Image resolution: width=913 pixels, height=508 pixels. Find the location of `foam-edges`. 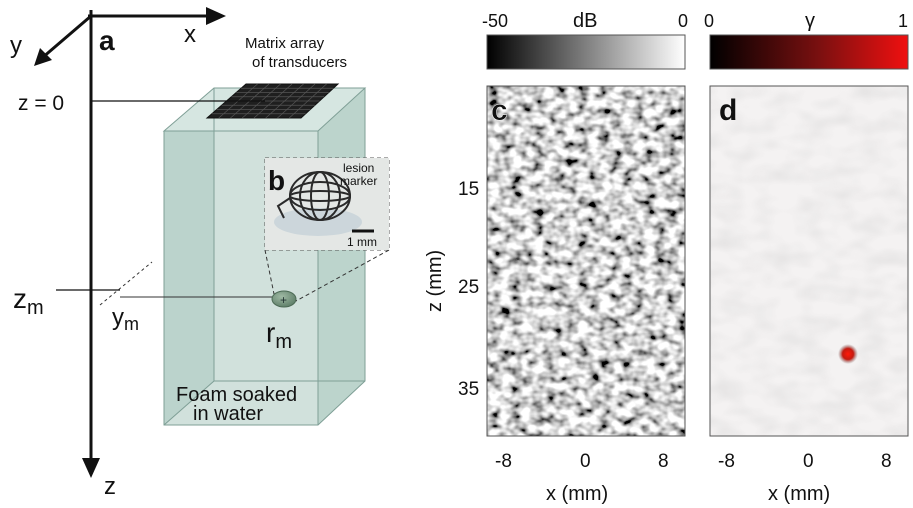

foam-edges is located at coordinates (264, 256).